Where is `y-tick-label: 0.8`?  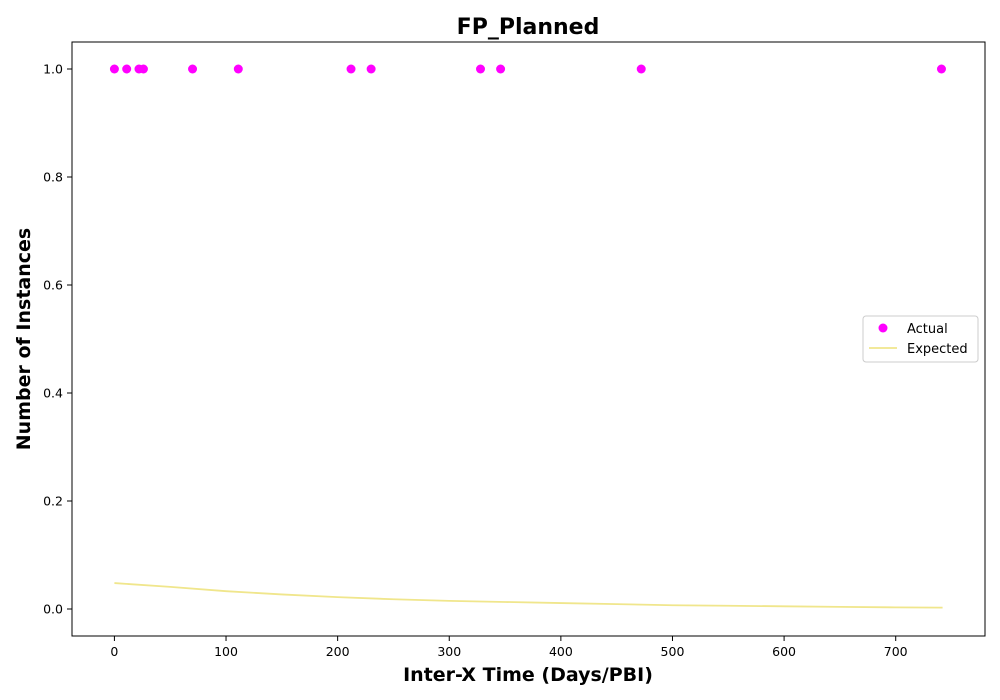 y-tick-label: 0.8 is located at coordinates (53, 177).